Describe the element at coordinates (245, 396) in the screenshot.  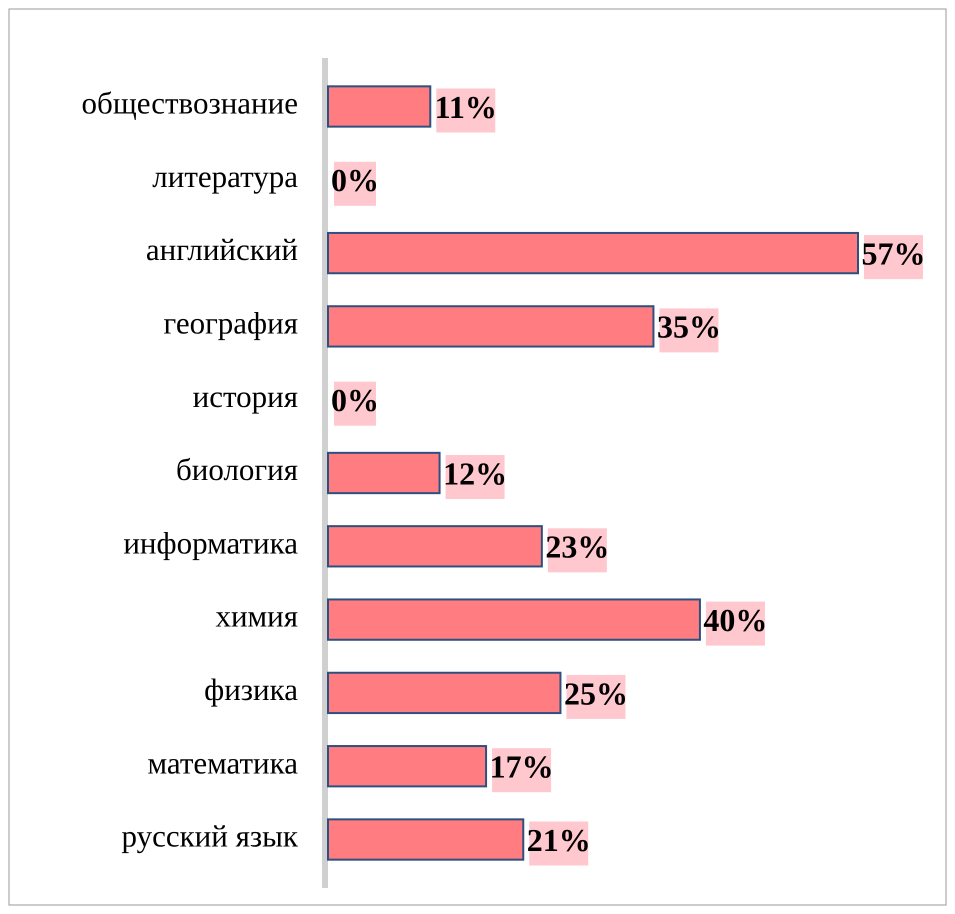
I see `y-tick-label: история` at that location.